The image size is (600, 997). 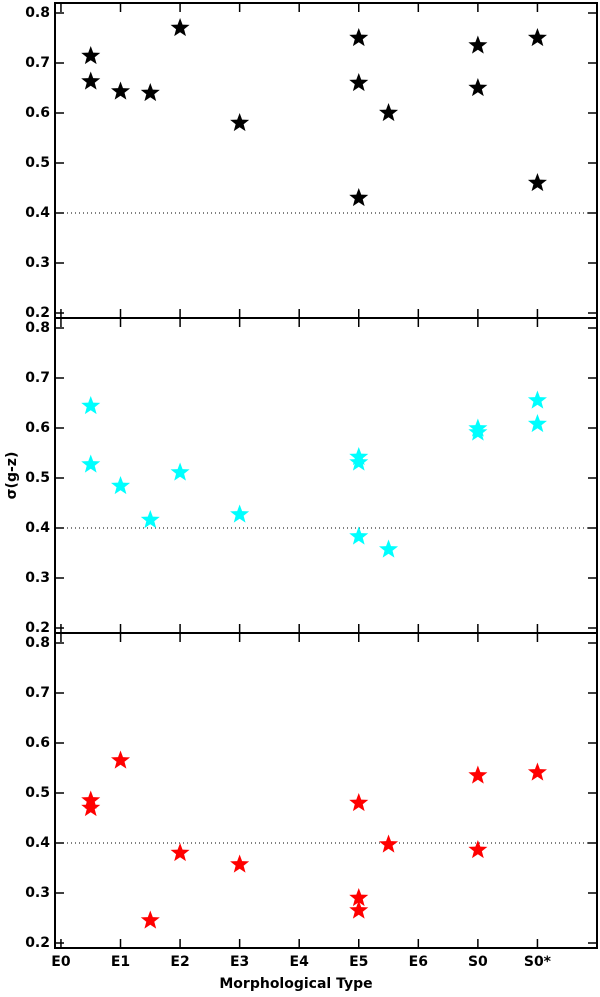 I want to click on x-tick-label: E4, so click(x=300, y=962).